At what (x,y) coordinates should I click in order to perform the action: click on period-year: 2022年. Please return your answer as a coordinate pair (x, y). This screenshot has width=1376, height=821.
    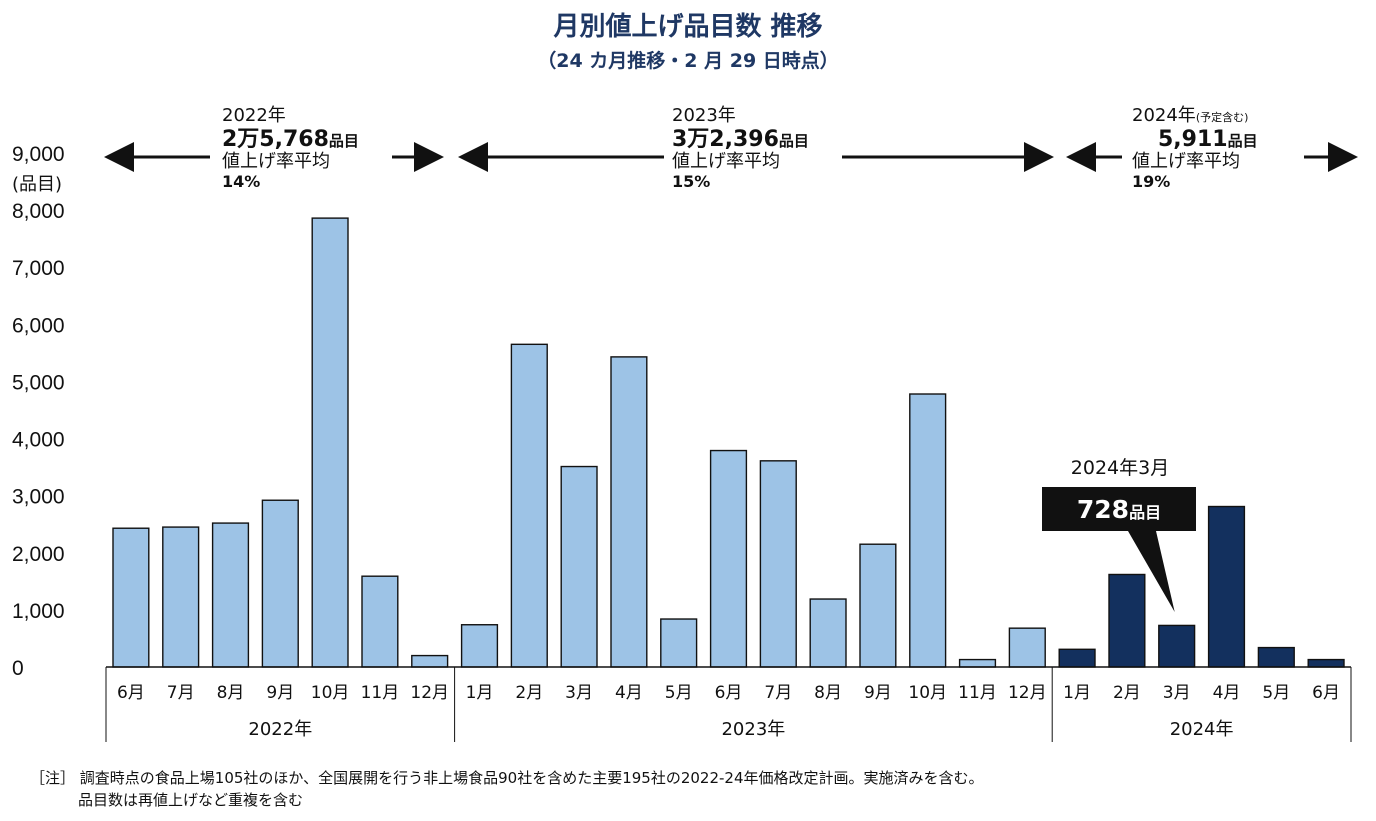
    Looking at the image, I should click on (254, 115).